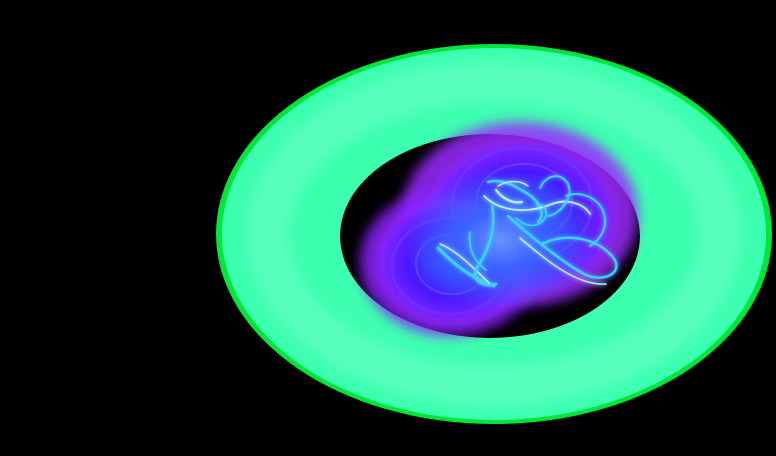  What do you see at coordinates (527, 231) in the screenshot?
I see `blue-filaments` at bounding box center [527, 231].